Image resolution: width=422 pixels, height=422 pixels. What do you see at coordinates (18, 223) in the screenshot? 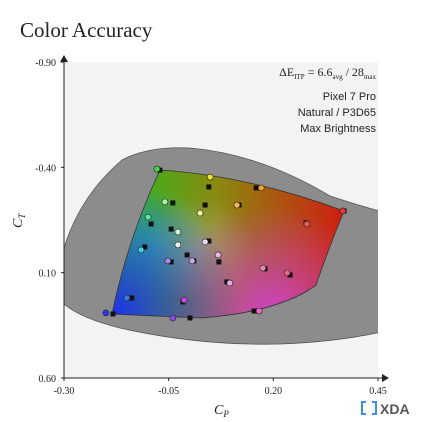
I see `y-label-main: C` at bounding box center [18, 223].